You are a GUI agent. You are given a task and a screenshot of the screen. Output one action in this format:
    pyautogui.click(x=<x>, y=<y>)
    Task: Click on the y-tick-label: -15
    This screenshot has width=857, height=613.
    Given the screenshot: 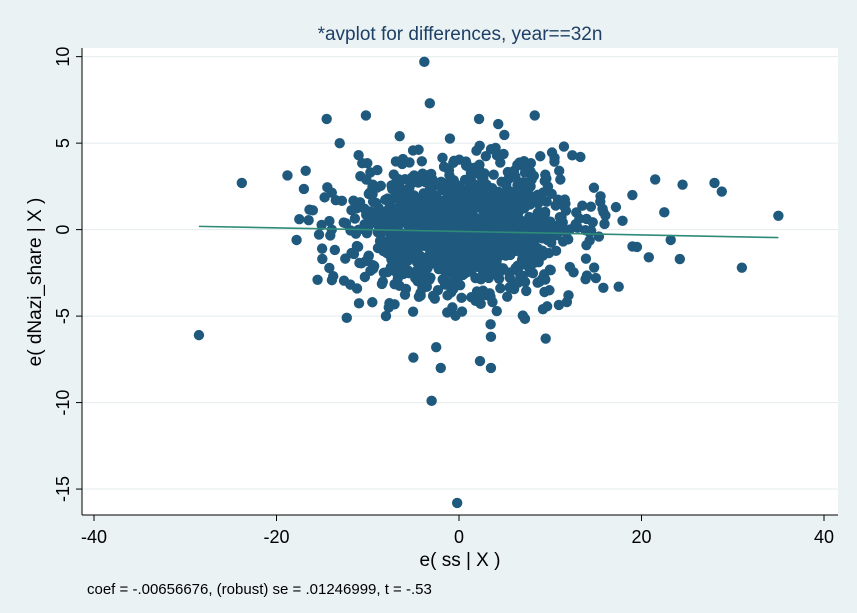 What is the action you would take?
    pyautogui.click(x=63, y=489)
    